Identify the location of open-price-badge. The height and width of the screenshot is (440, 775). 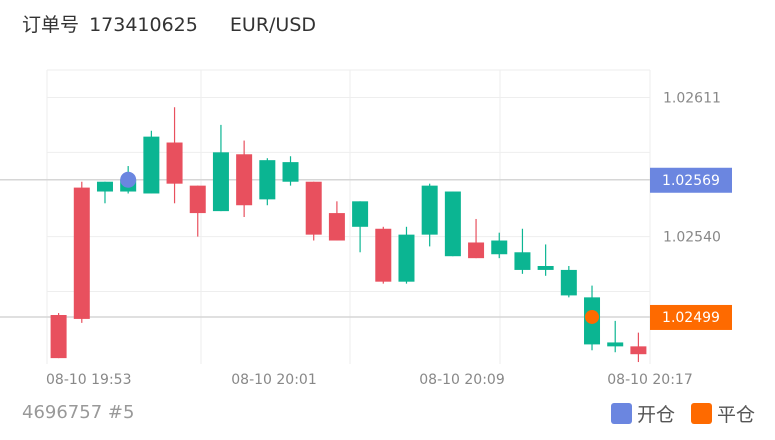
(691, 180).